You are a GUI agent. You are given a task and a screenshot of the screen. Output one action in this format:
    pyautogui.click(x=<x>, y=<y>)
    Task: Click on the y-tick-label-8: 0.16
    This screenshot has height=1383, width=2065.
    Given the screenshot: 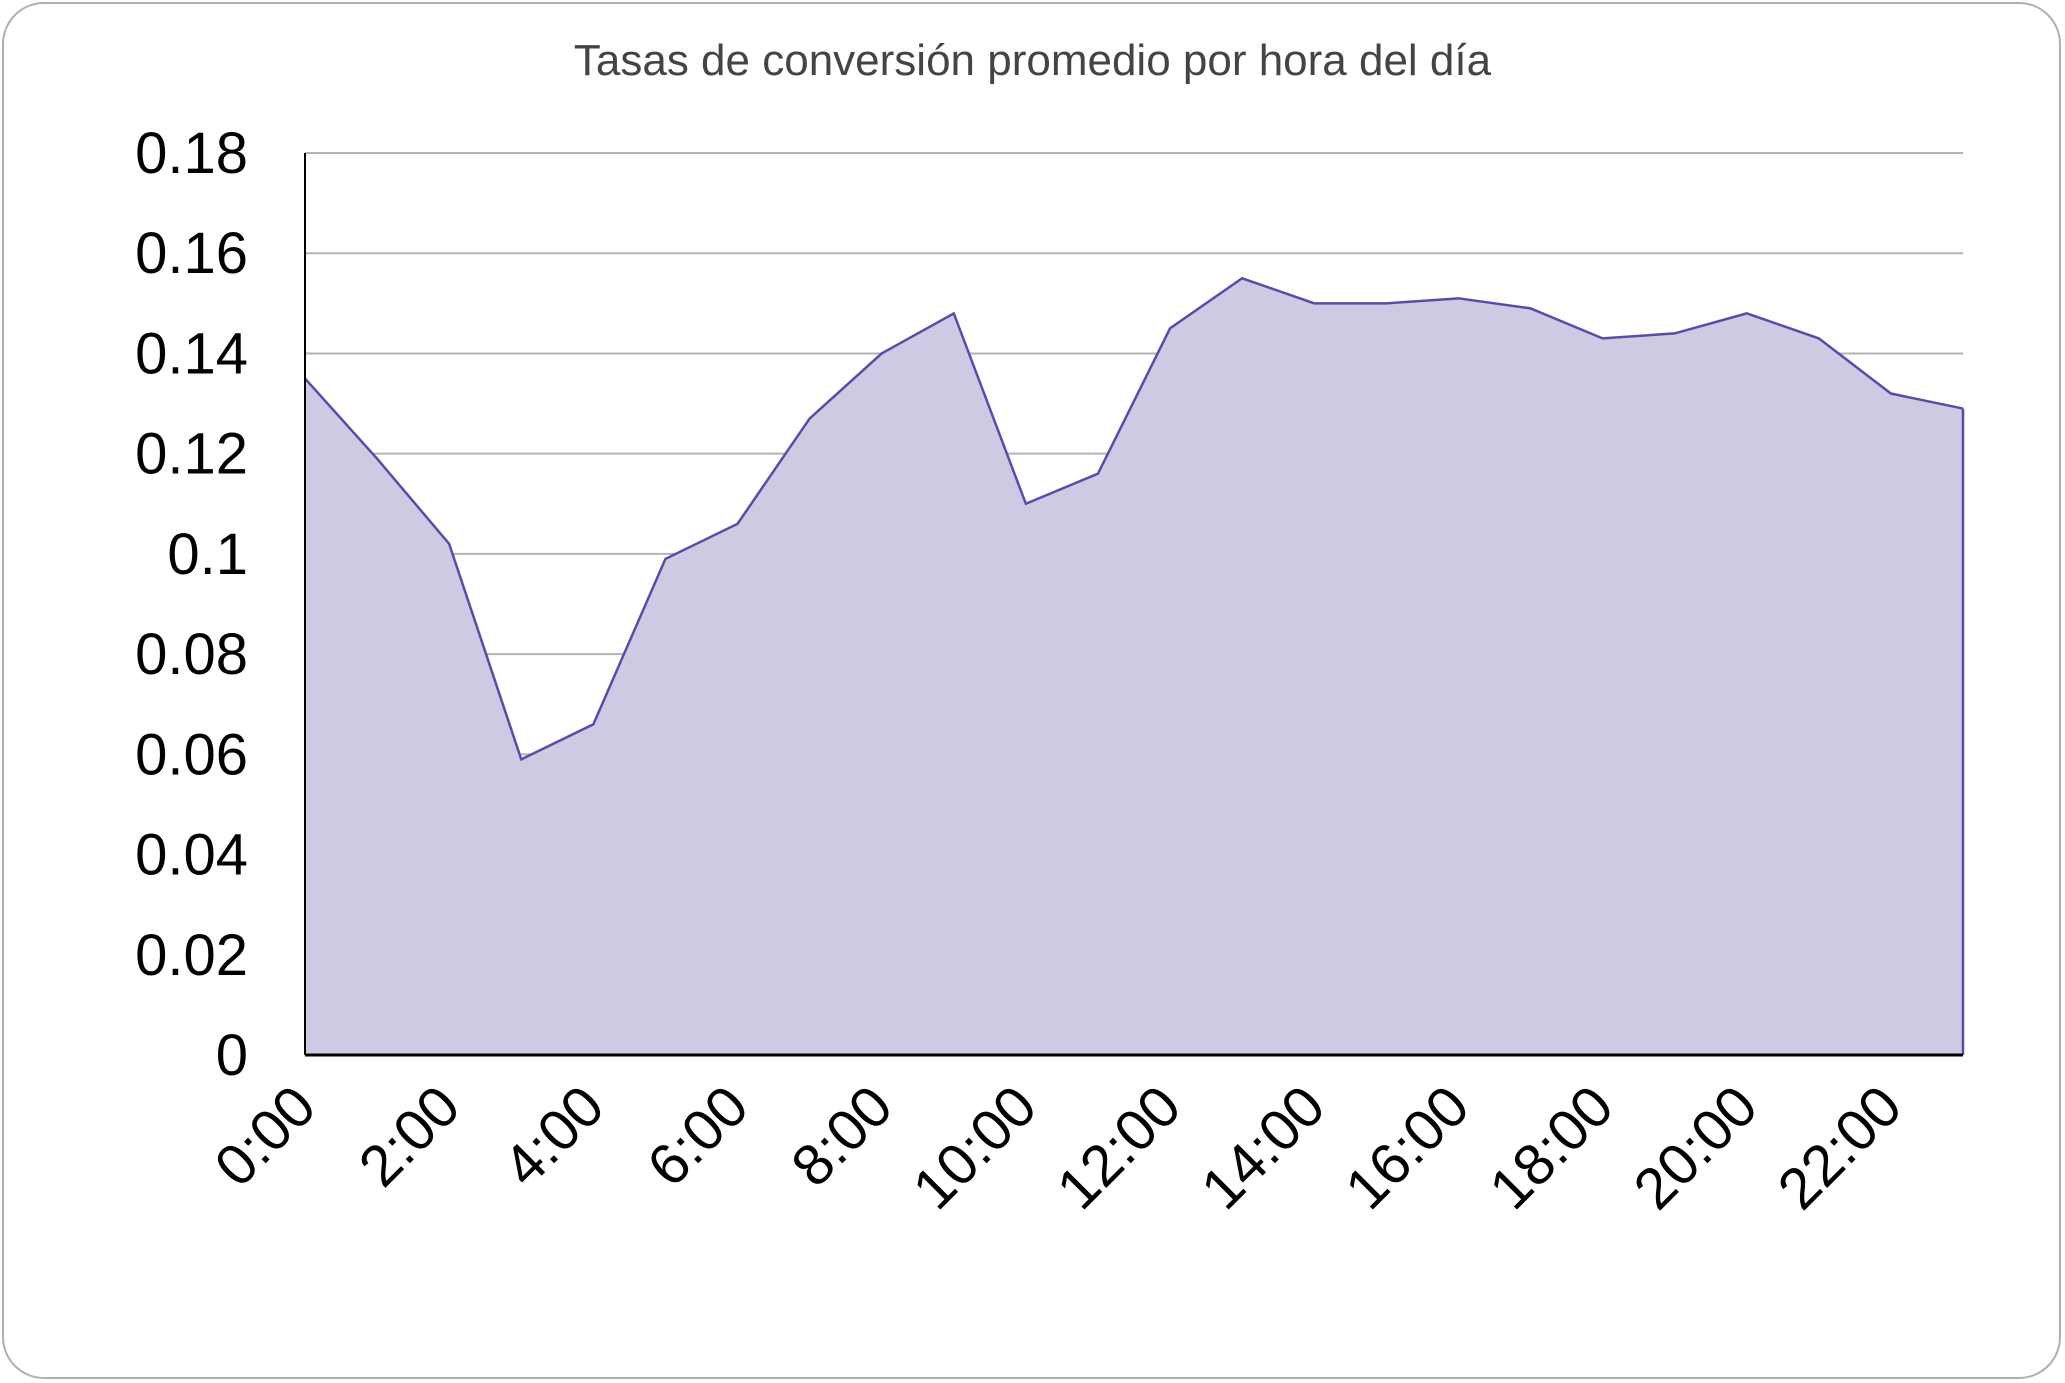 What is the action you would take?
    pyautogui.click(x=191, y=253)
    